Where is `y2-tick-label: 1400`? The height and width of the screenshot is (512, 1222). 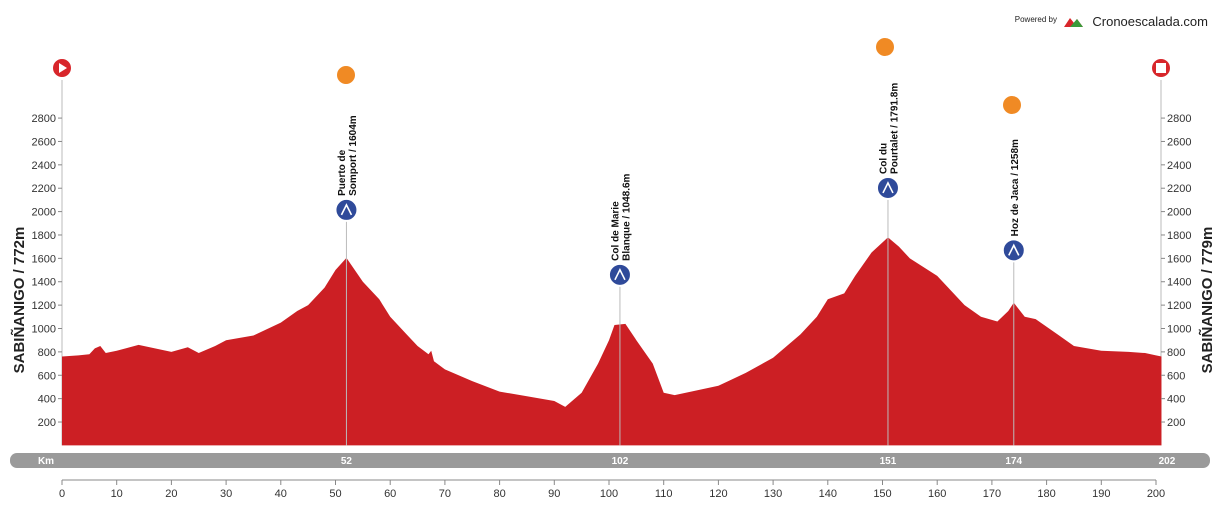
y2-tick-label: 1400 is located at coordinates (1179, 283).